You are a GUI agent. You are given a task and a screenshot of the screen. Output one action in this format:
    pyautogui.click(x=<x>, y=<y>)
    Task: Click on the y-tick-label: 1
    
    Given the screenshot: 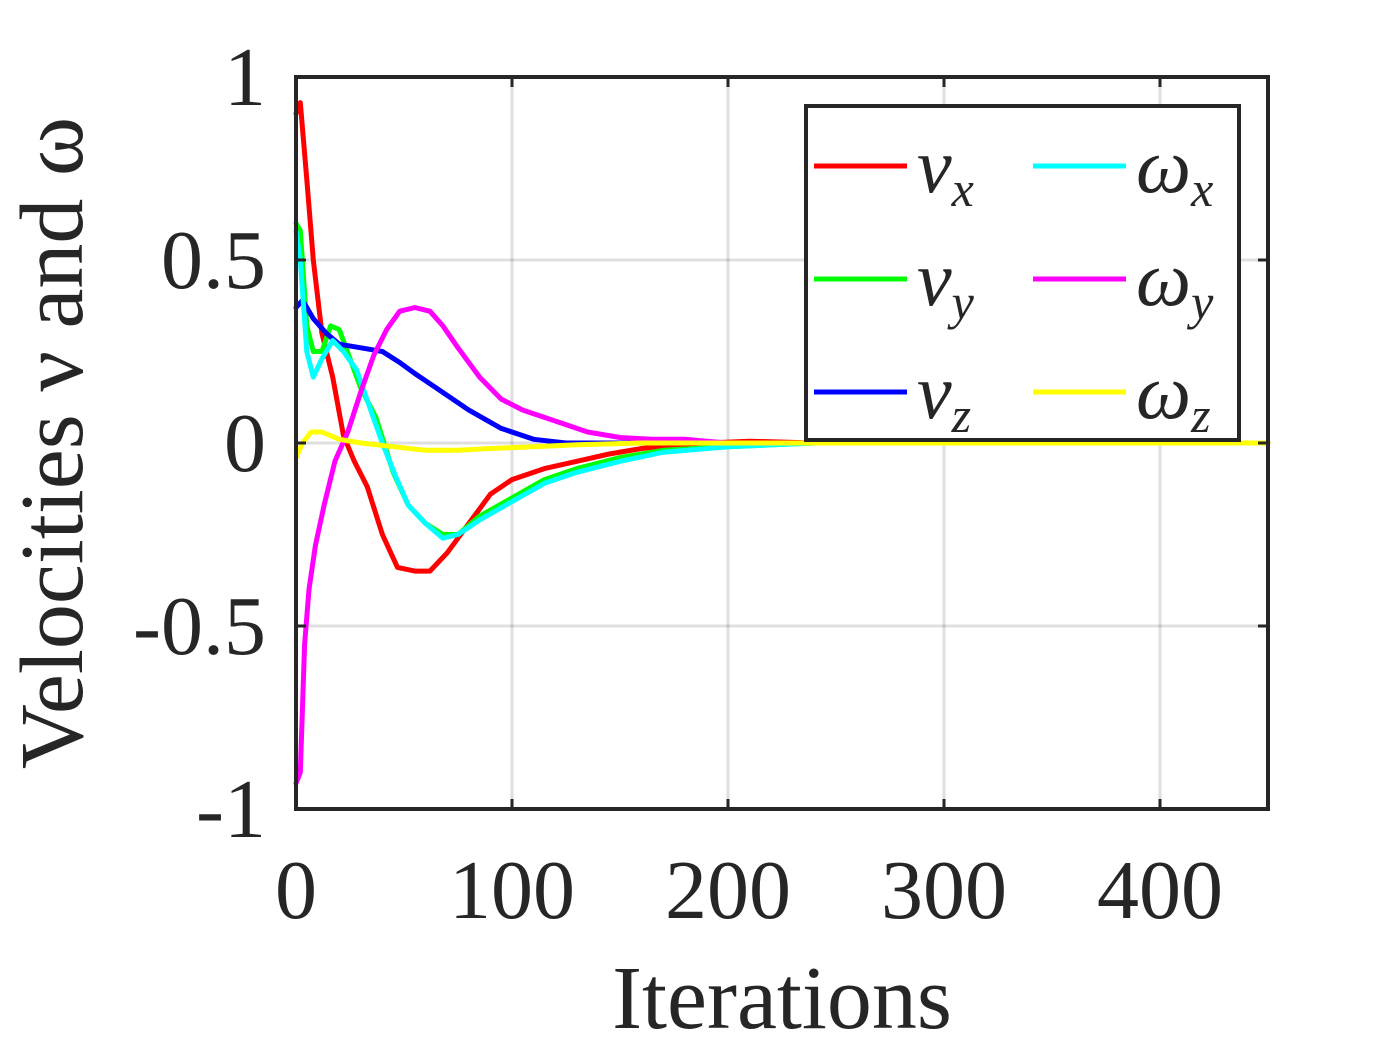 What is the action you would take?
    pyautogui.click(x=245, y=77)
    